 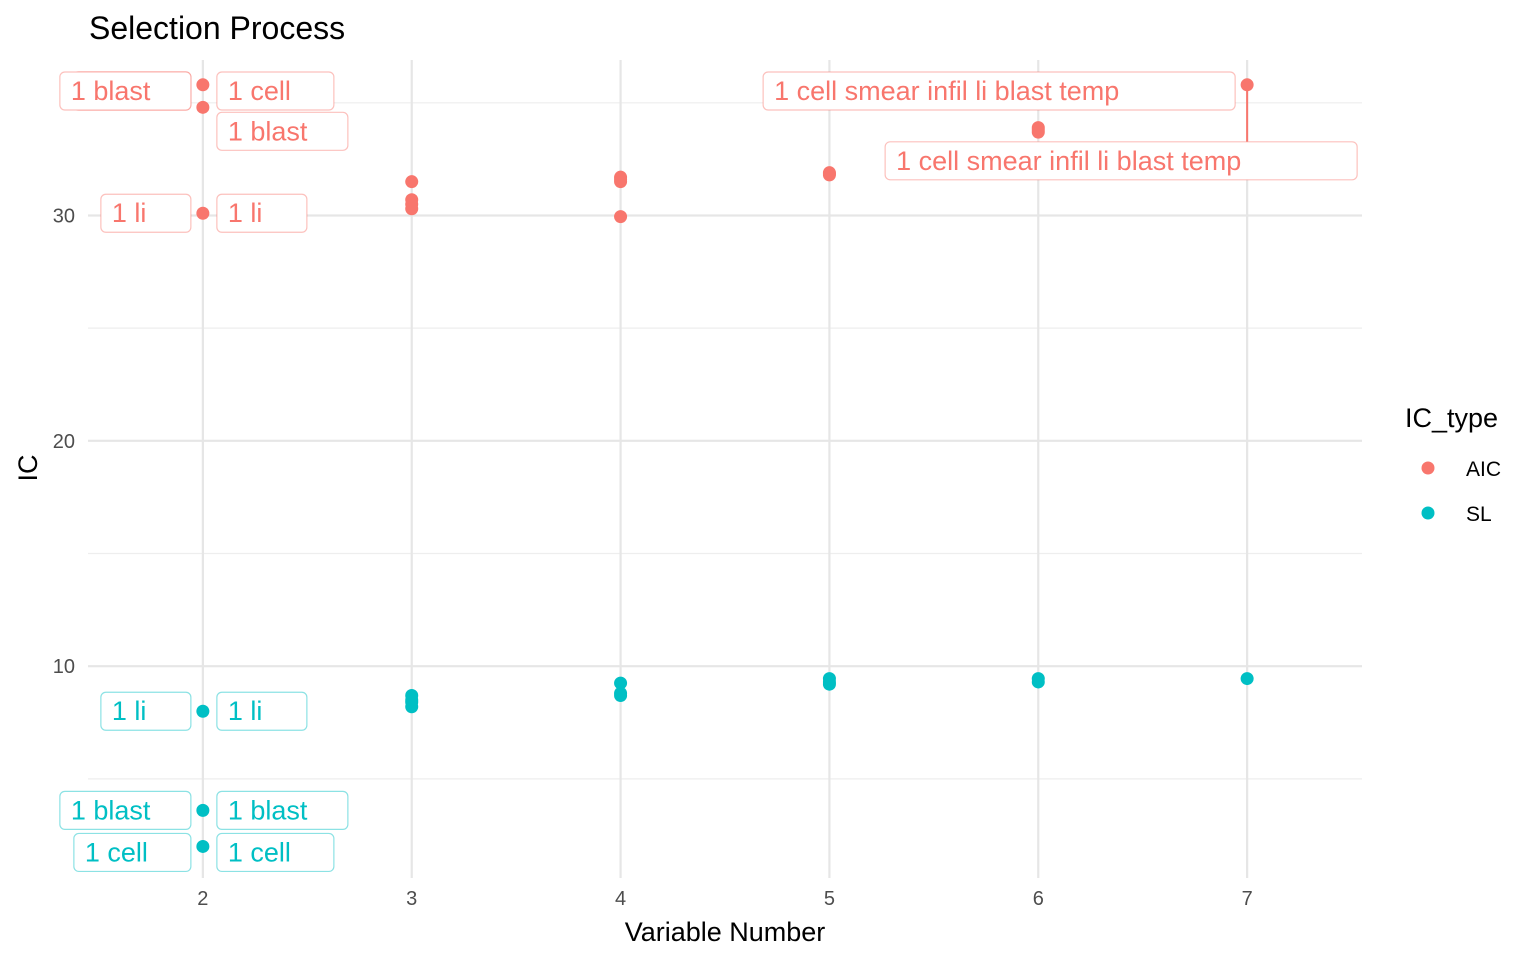 I want to click on y-tick-label: 20, so click(x=64, y=442).